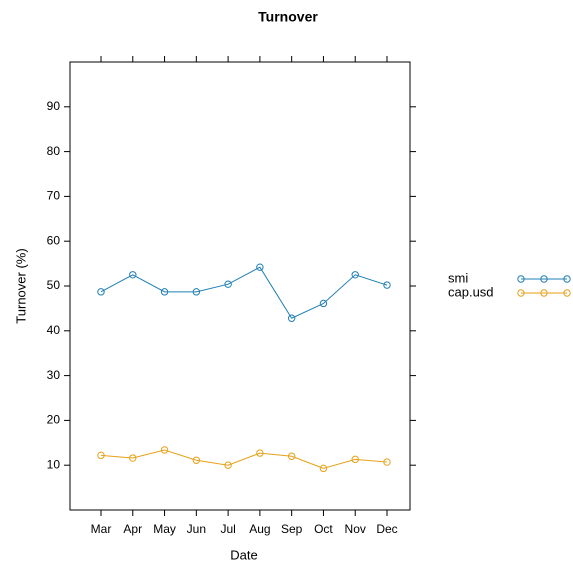 Image resolution: width=573 pixels, height=566 pixels. I want to click on y-tick-label: 90, so click(54, 106).